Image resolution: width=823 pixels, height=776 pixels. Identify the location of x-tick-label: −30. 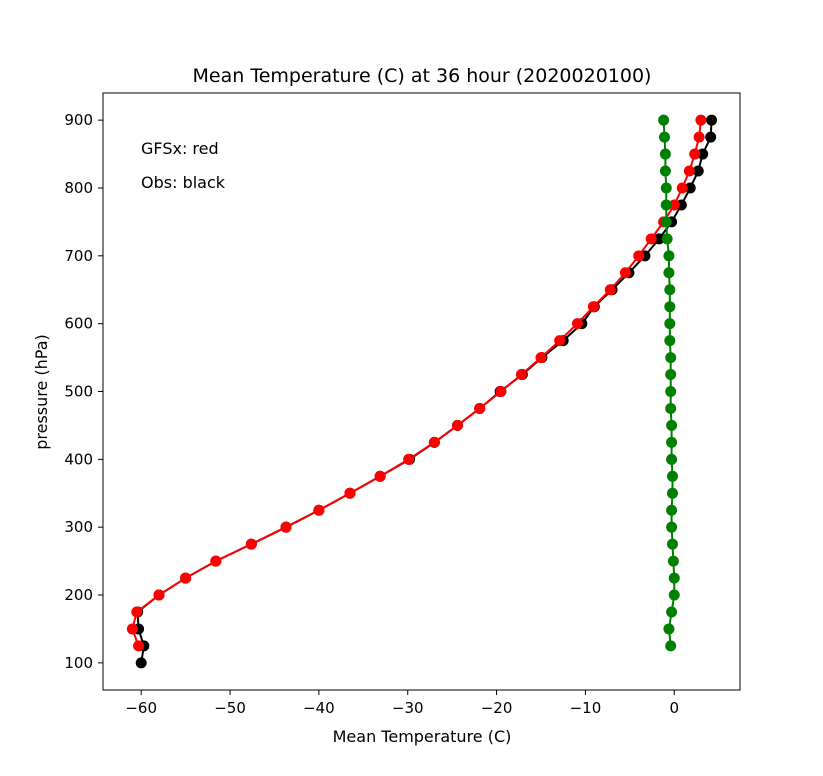
(408, 708).